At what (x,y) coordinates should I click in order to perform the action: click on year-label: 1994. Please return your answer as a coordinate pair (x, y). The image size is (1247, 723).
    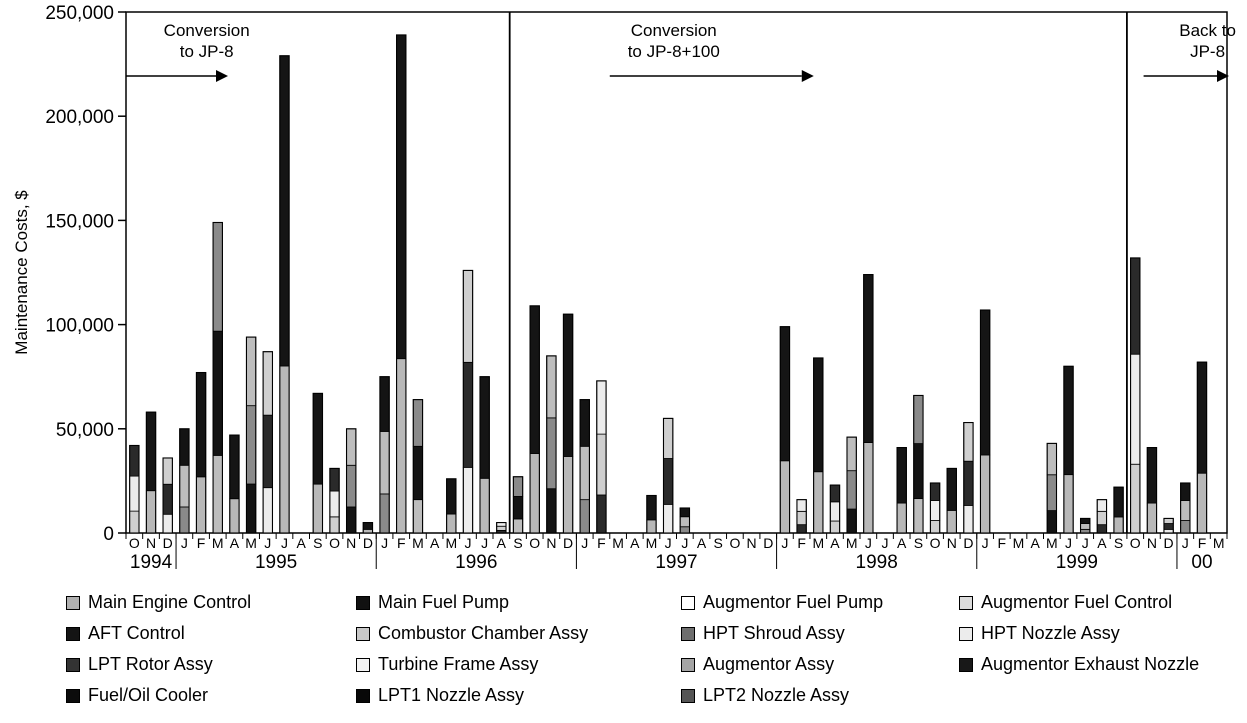
    Looking at the image, I should click on (151, 562).